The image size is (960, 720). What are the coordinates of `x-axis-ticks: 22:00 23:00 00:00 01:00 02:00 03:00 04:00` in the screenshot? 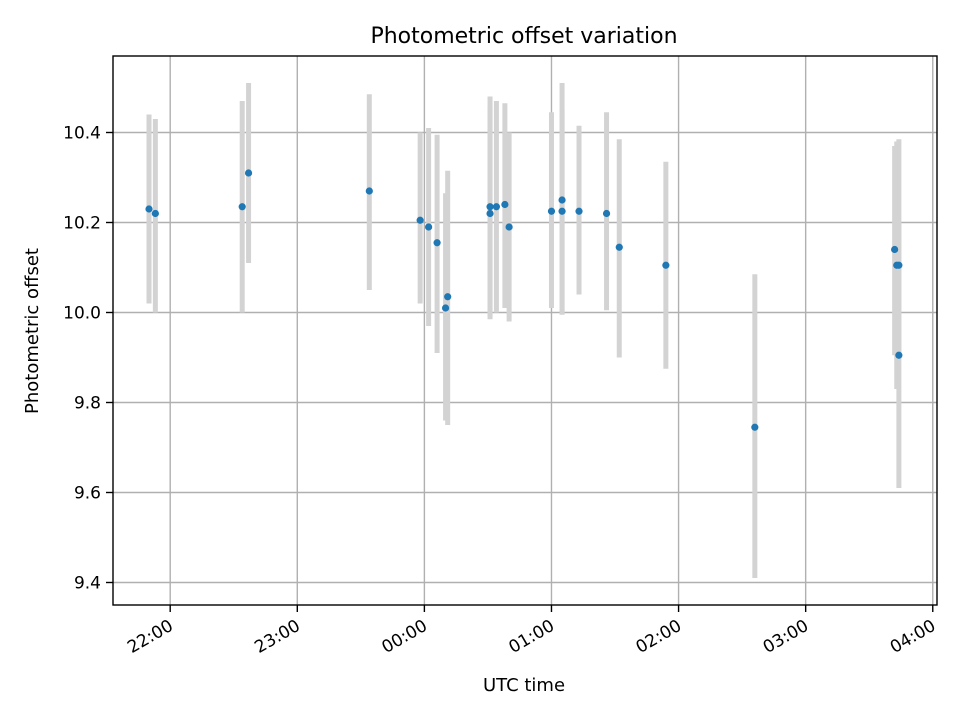 It's located at (531, 631).